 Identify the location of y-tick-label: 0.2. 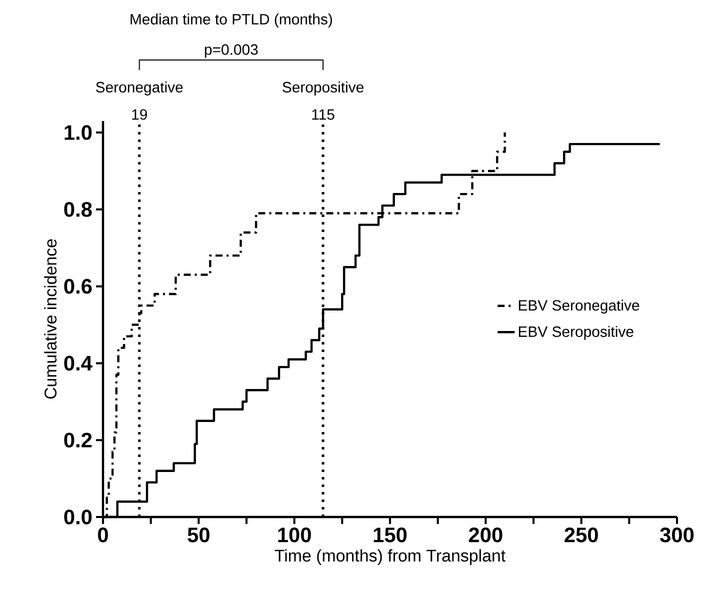
(78, 440).